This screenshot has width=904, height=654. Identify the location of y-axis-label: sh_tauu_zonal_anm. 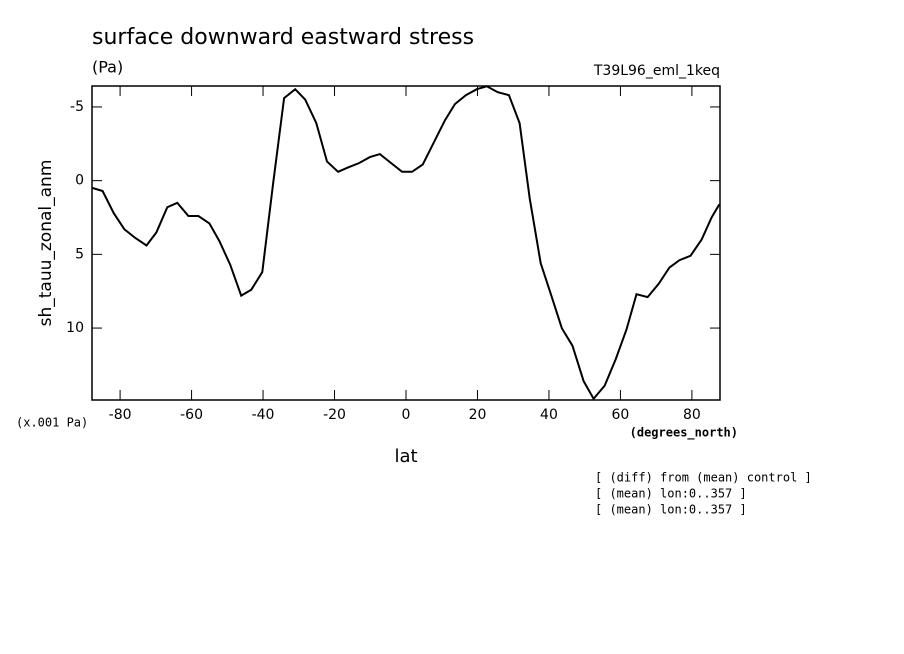
(46, 243).